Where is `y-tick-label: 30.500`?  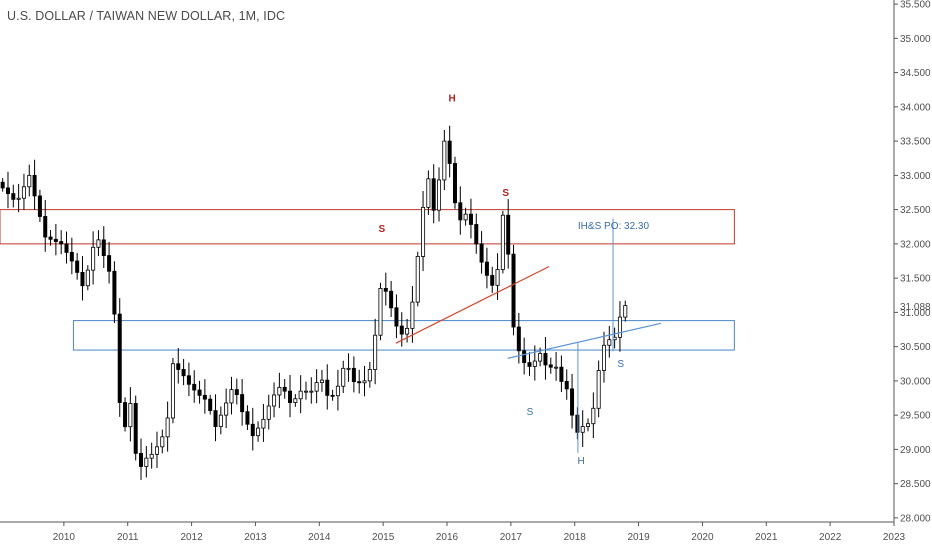
y-tick-label: 30.500 is located at coordinates (915, 347).